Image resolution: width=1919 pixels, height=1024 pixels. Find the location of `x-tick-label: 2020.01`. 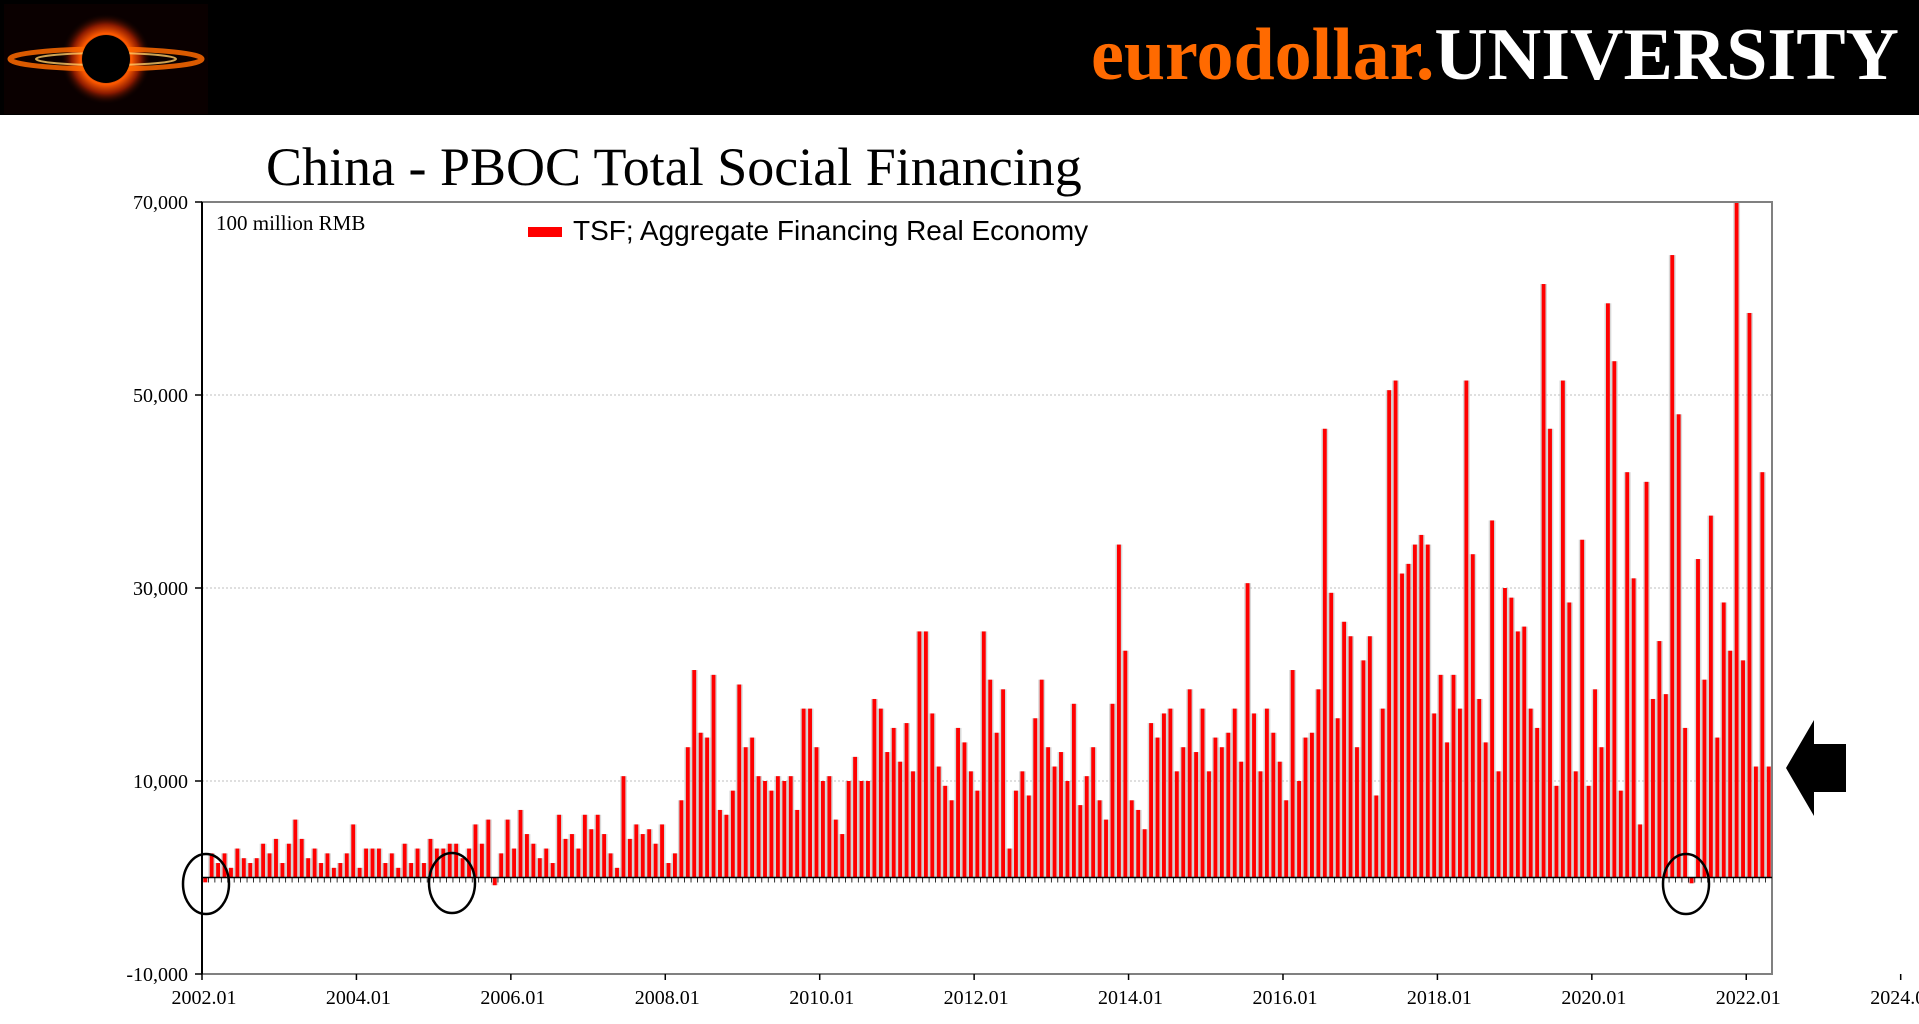

x-tick-label: 2020.01 is located at coordinates (1593, 998).